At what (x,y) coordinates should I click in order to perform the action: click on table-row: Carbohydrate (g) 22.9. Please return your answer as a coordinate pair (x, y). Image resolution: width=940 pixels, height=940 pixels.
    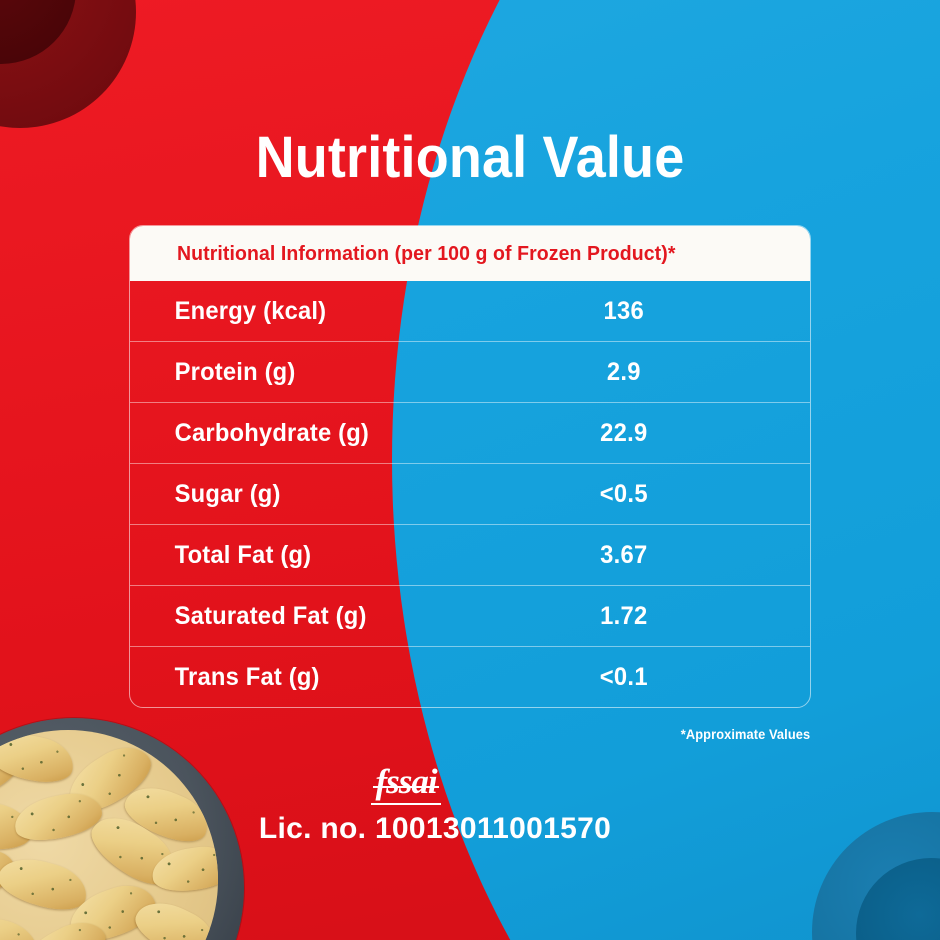
    Looking at the image, I should click on (470, 432).